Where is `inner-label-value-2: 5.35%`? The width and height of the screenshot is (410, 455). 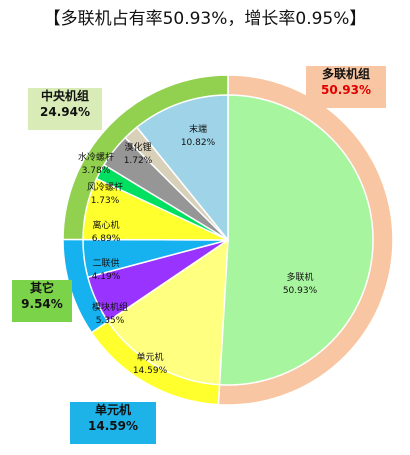
inner-label-value-2: 5.35% is located at coordinates (110, 321).